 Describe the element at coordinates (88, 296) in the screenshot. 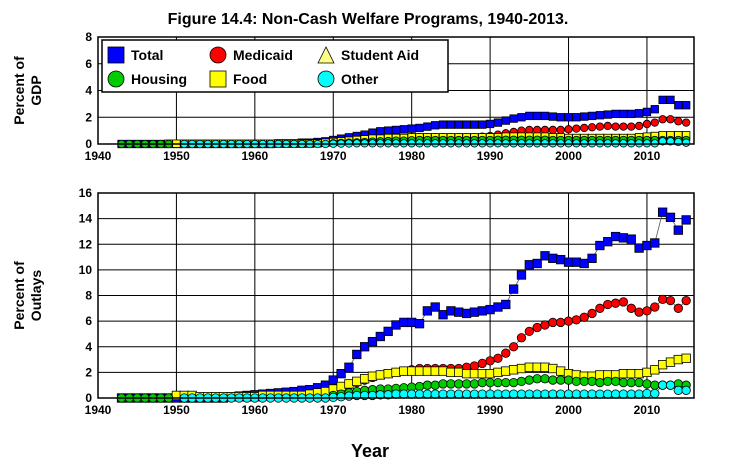

I see `y-tick-label: 8` at that location.